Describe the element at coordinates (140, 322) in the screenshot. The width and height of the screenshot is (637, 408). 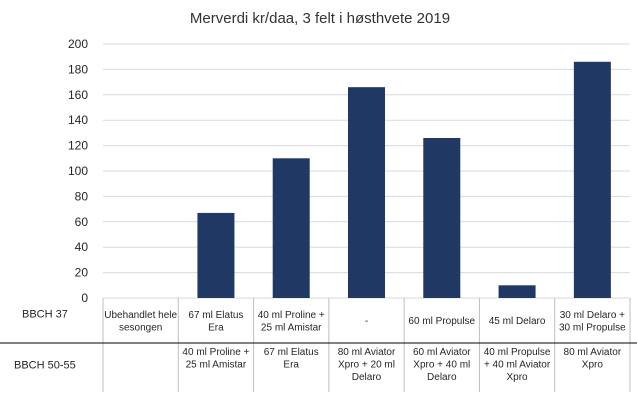
I see `category-label: Ubehandlet hele sesongen` at that location.